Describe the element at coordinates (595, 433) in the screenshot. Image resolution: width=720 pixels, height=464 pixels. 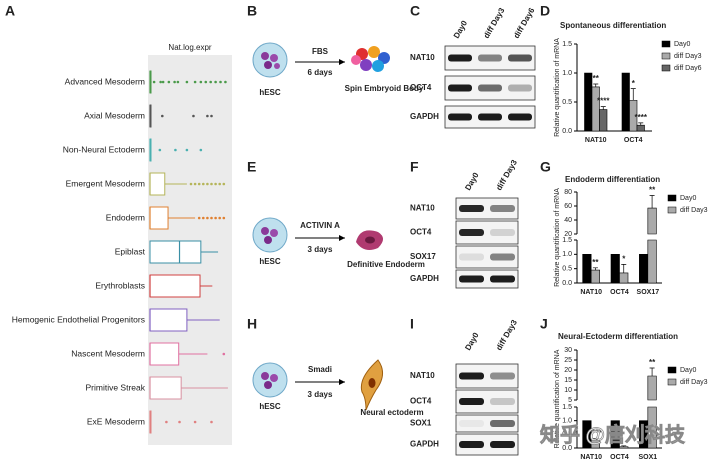
I see `significance: ****` at that location.